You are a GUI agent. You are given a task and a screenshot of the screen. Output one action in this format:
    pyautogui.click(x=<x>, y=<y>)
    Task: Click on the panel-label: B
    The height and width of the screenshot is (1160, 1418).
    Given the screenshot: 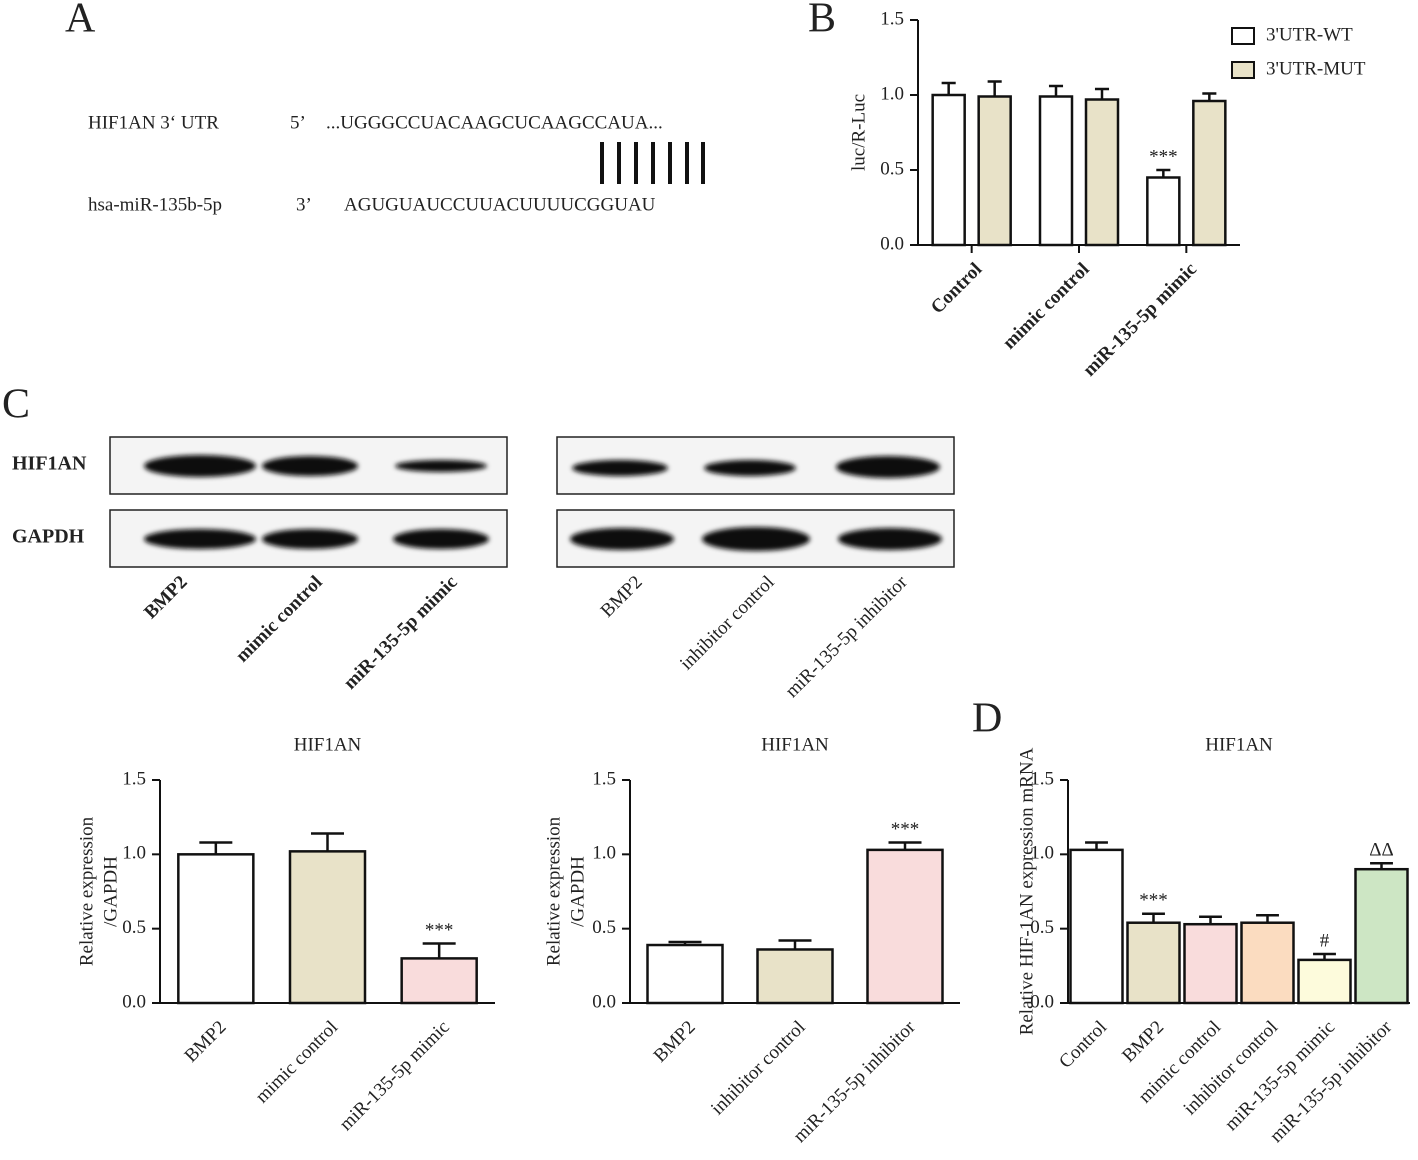 What is the action you would take?
    pyautogui.click(x=822, y=21)
    